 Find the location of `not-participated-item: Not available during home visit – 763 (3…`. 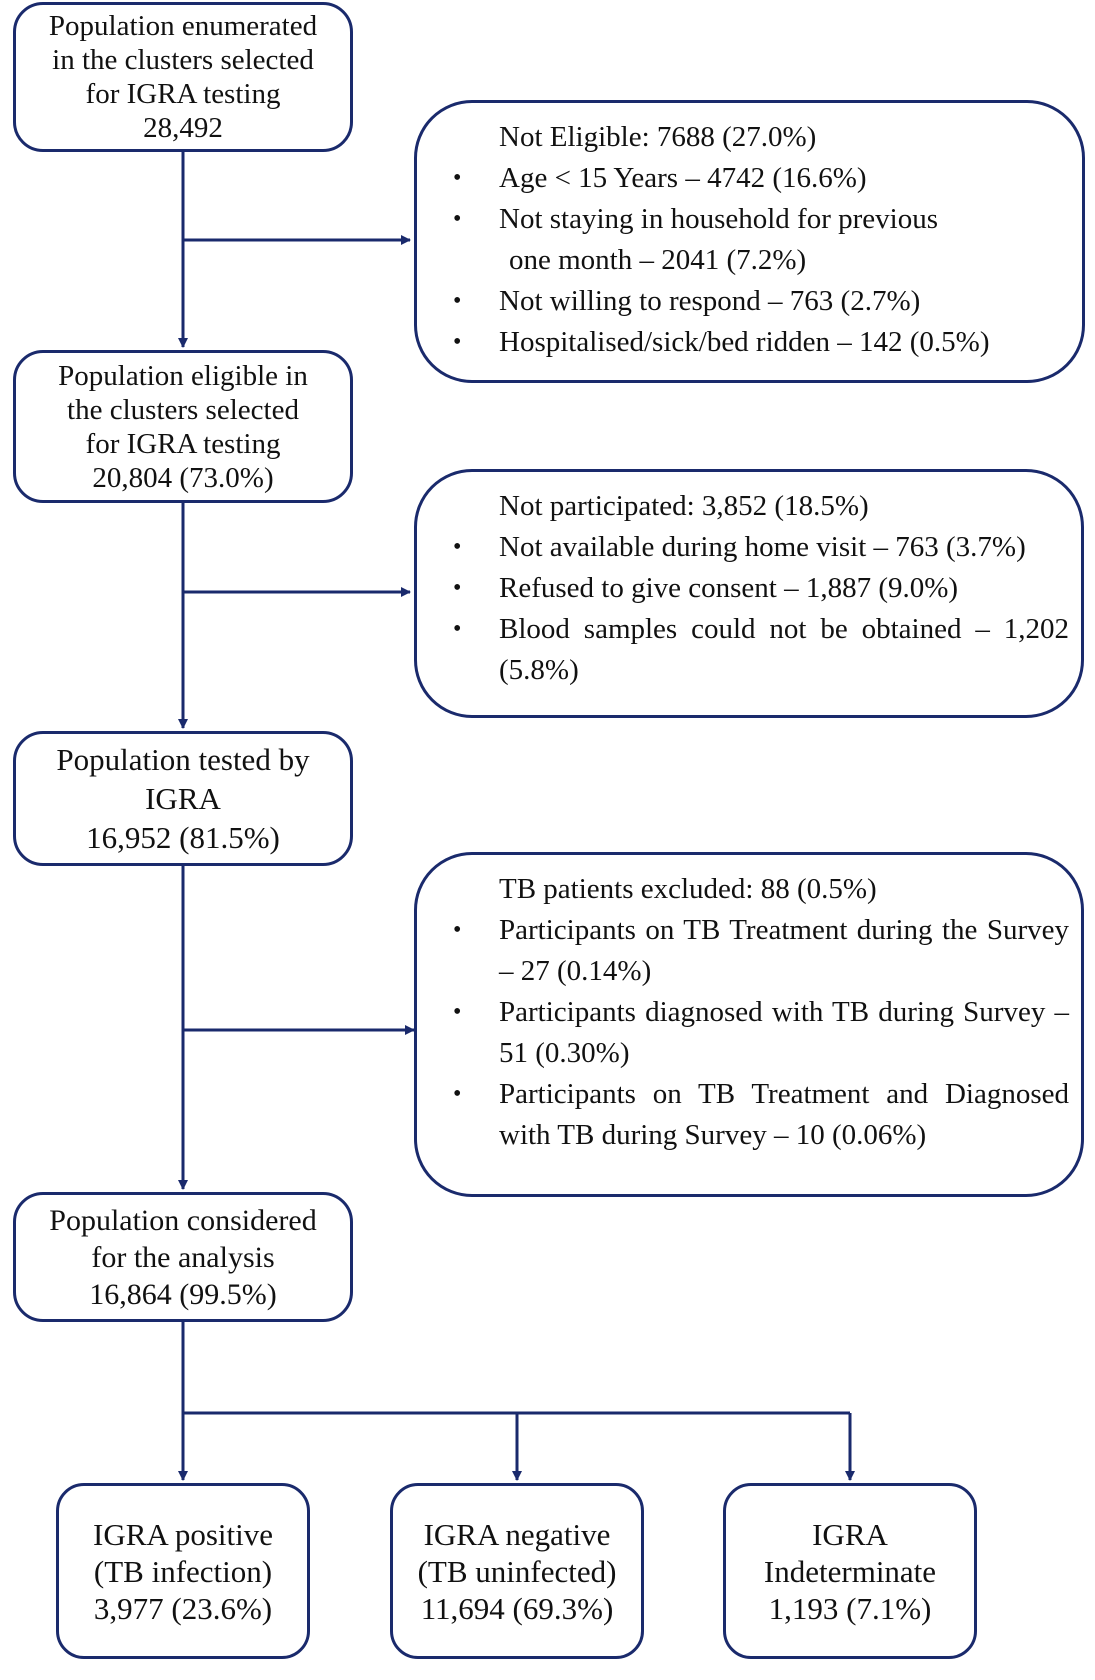

not-participated-item: Not available during home visit – 763 (3… is located at coordinates (761, 547).